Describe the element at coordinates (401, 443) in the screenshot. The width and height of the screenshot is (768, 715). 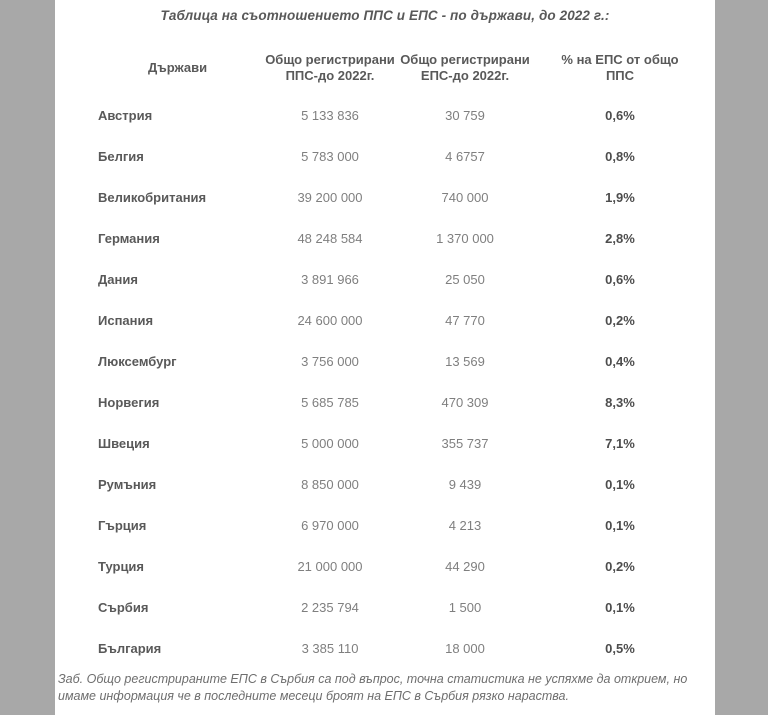
I see `table-row: Швеция 5 000 000 355 737 7,1%` at that location.